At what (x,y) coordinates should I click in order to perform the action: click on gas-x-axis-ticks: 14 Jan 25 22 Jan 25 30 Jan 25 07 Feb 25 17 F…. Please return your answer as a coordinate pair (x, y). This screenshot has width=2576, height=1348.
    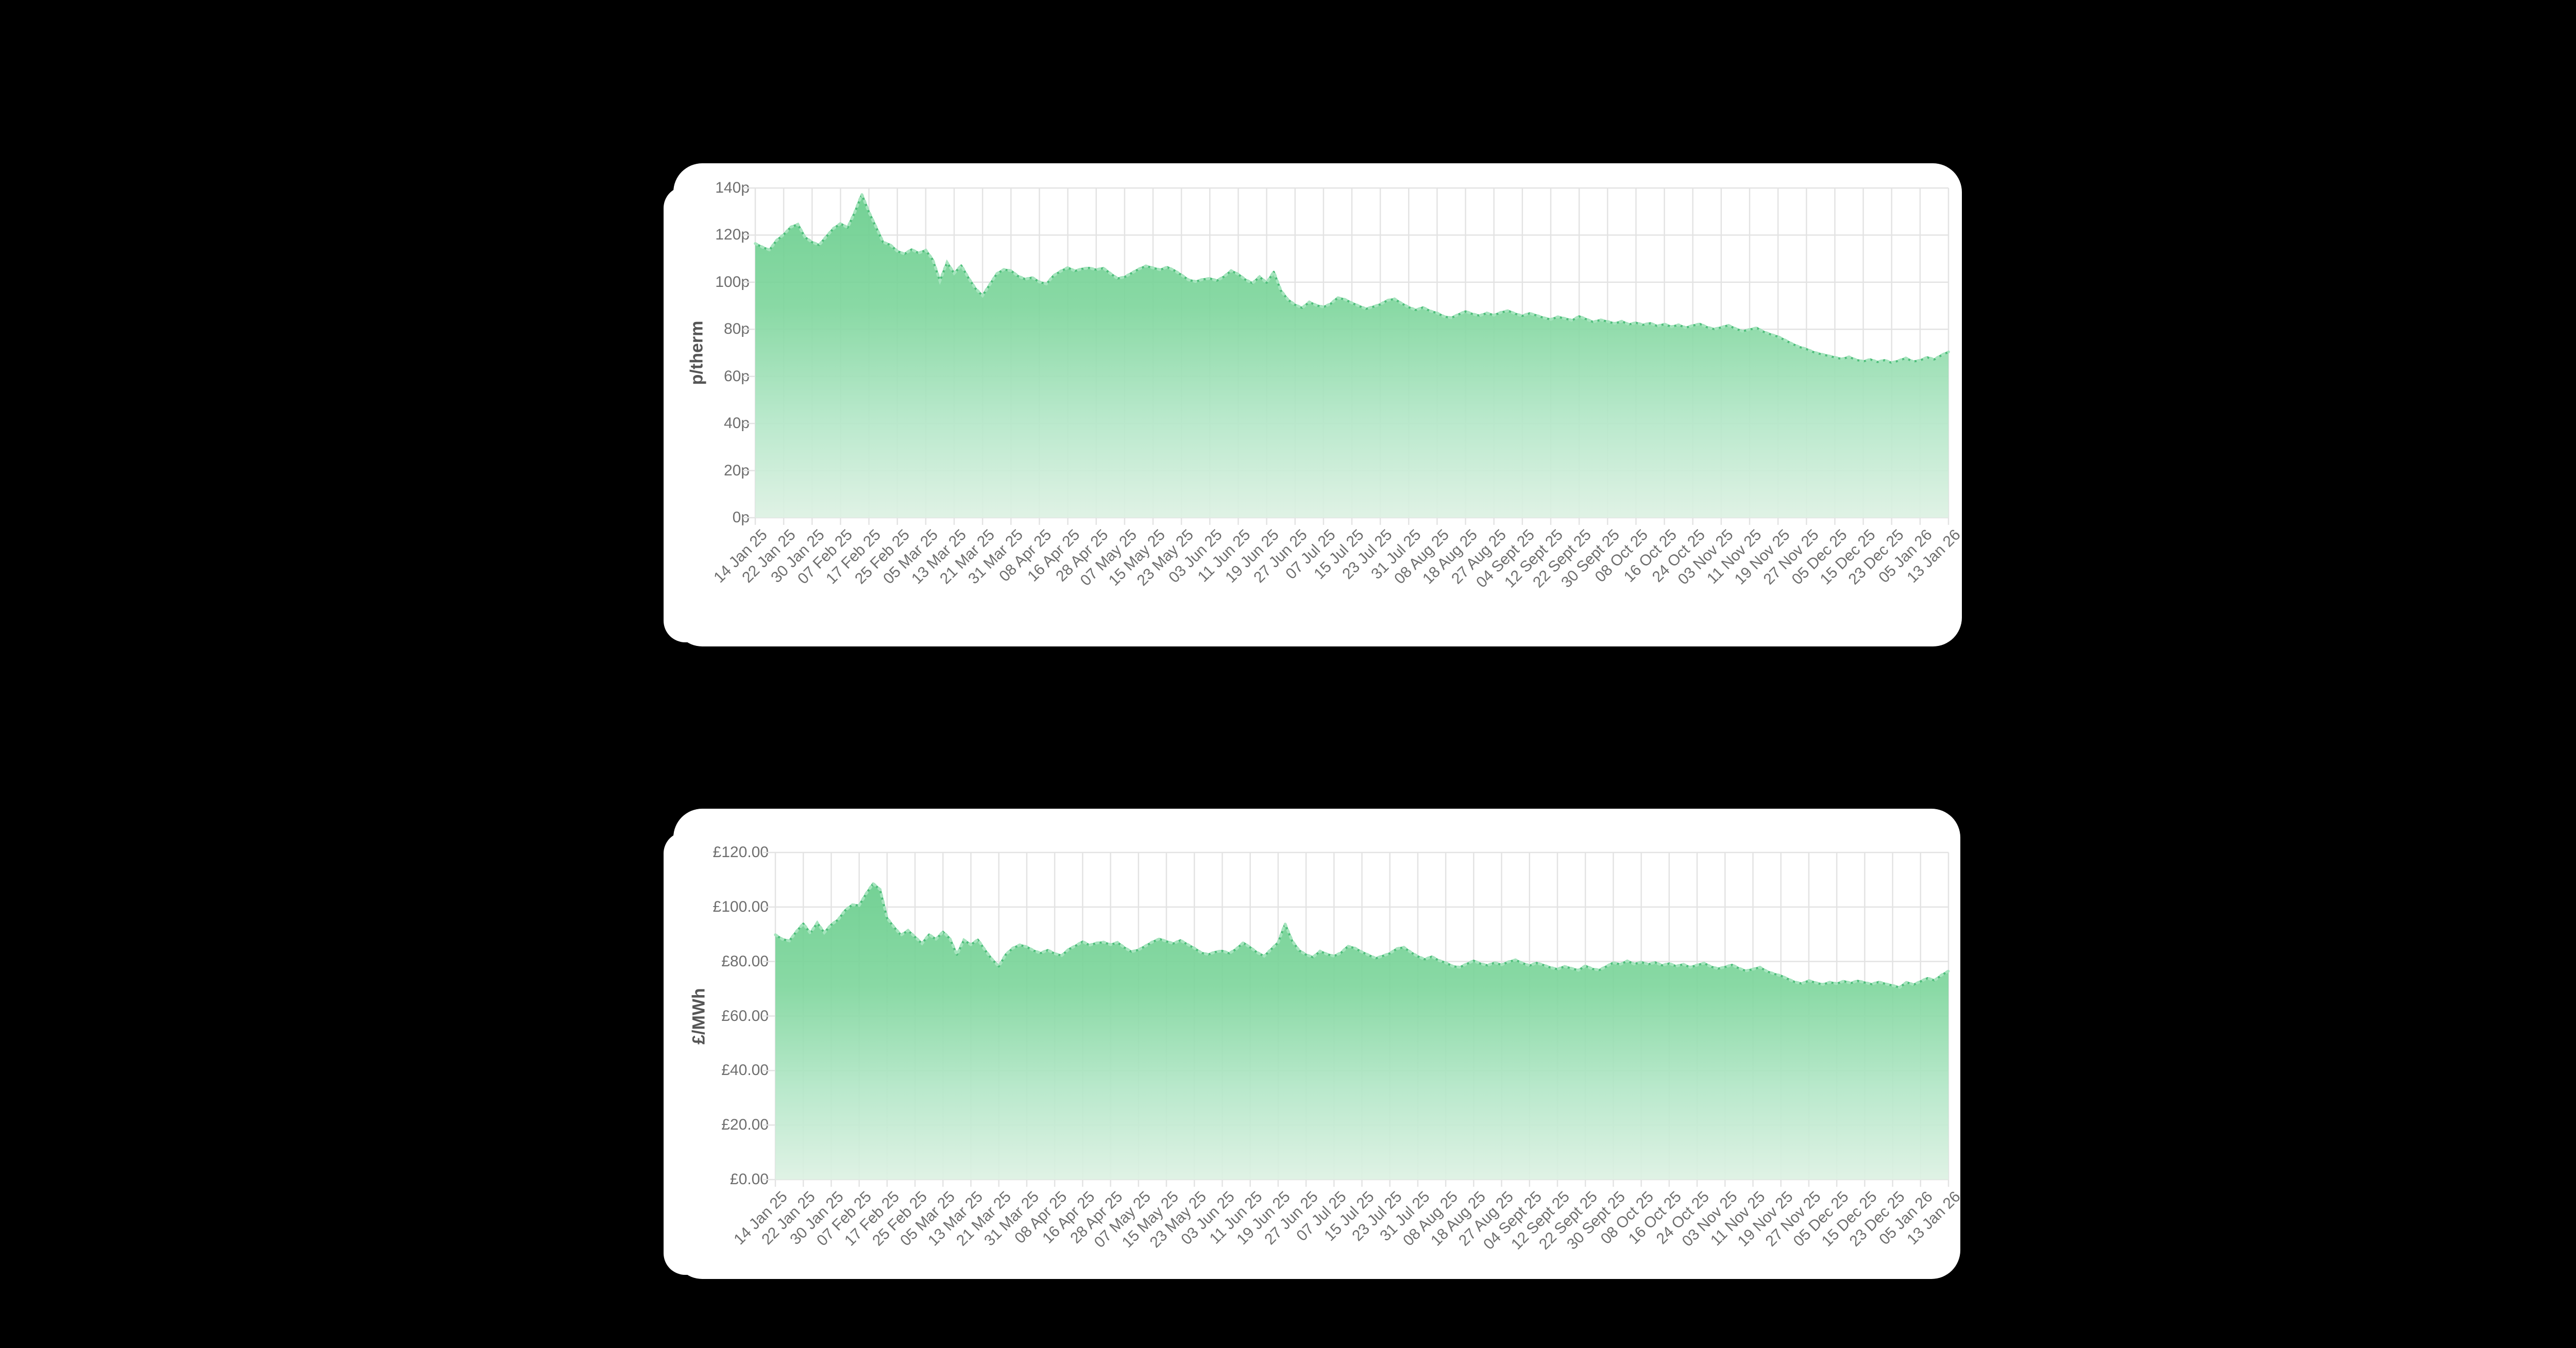
    Looking at the image, I should click on (1337, 580).